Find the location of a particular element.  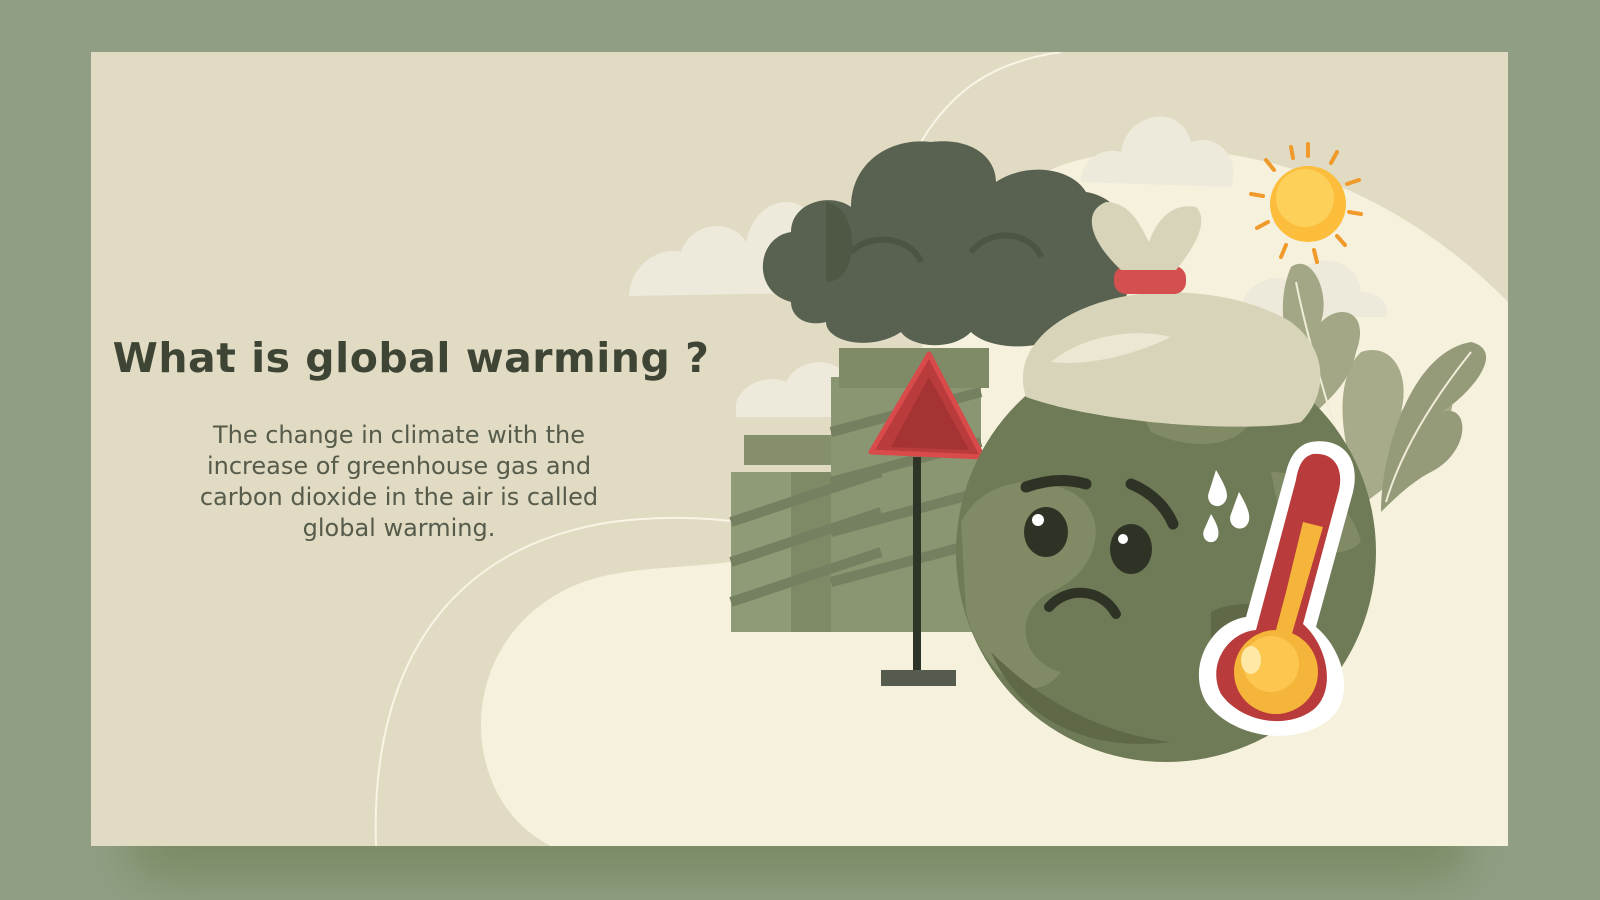

smoke-cloud-icon is located at coordinates (947, 244).